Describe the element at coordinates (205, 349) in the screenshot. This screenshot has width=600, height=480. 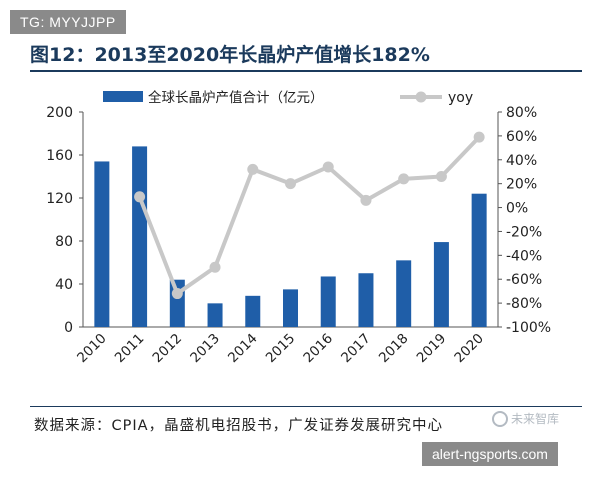
I see `x-tick-label: 2013` at that location.